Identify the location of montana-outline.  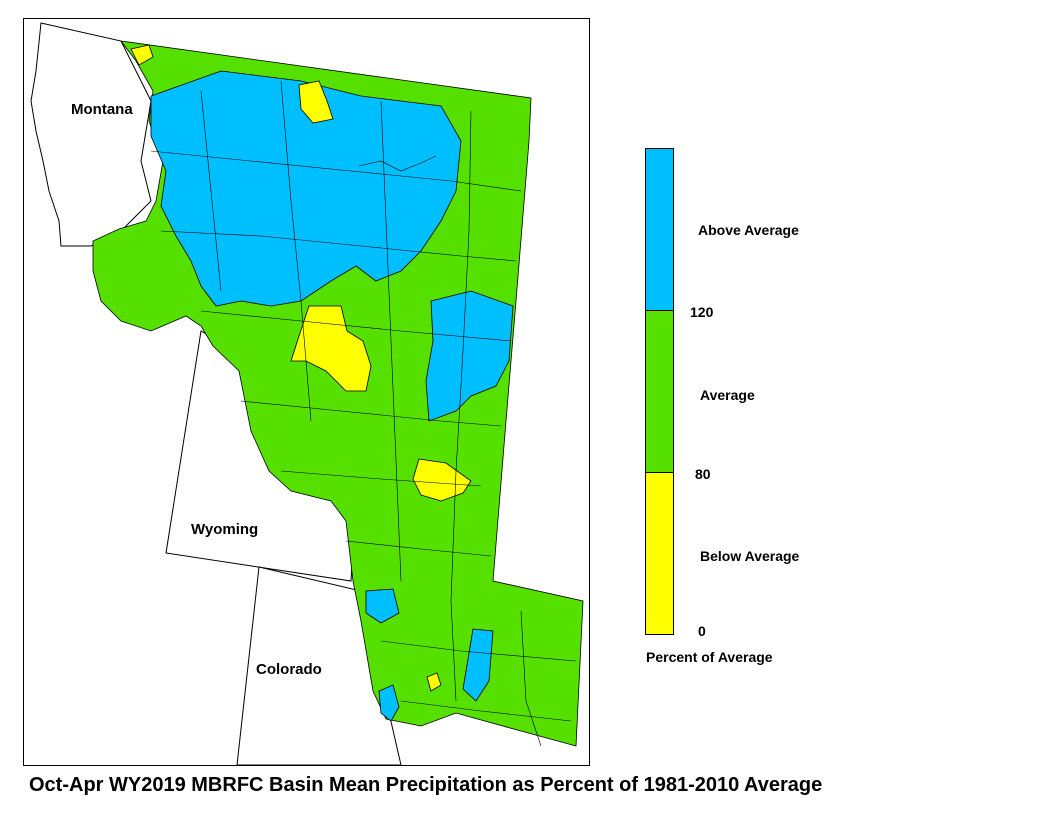
(91, 134).